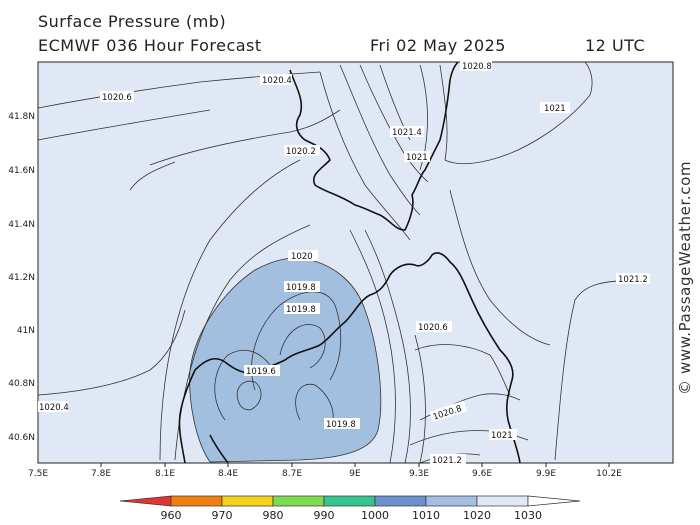 This screenshot has width=700, height=525. What do you see at coordinates (352, 515) in the screenshot?
I see `colorbar-labels: 960 970 980 990 1000 1010 1020 1030` at bounding box center [352, 515].